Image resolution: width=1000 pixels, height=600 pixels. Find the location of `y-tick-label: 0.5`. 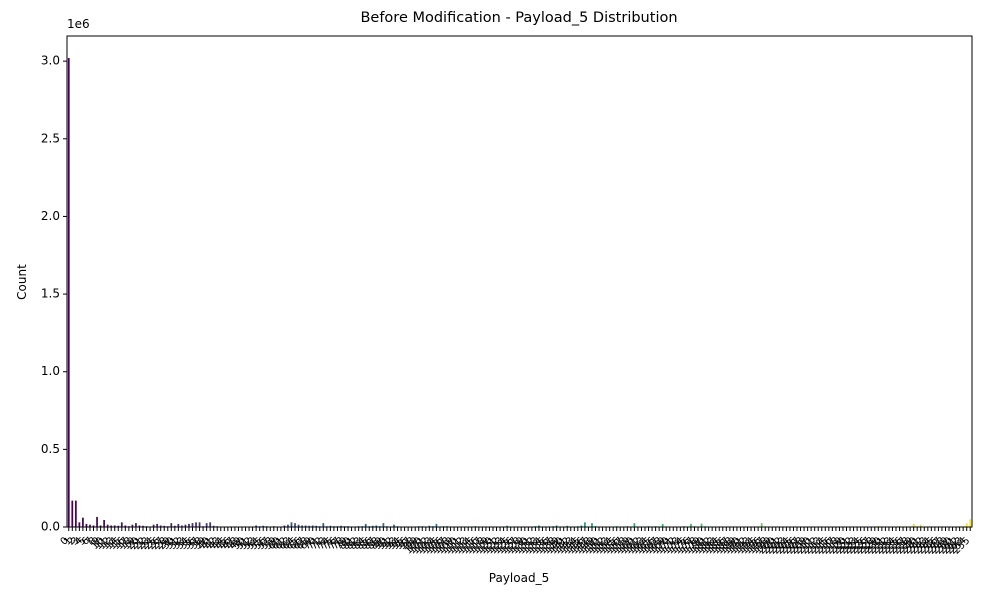

y-tick-label: 0.5 is located at coordinates (50, 449).